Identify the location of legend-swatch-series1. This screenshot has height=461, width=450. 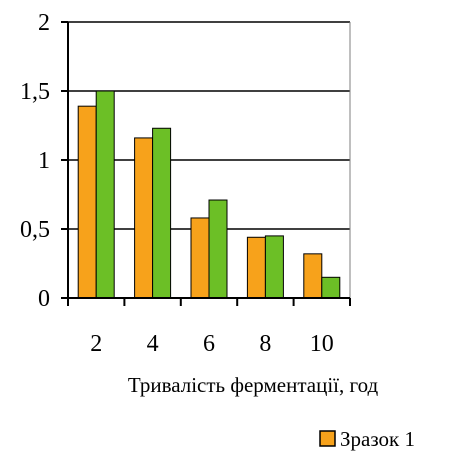
(327, 438).